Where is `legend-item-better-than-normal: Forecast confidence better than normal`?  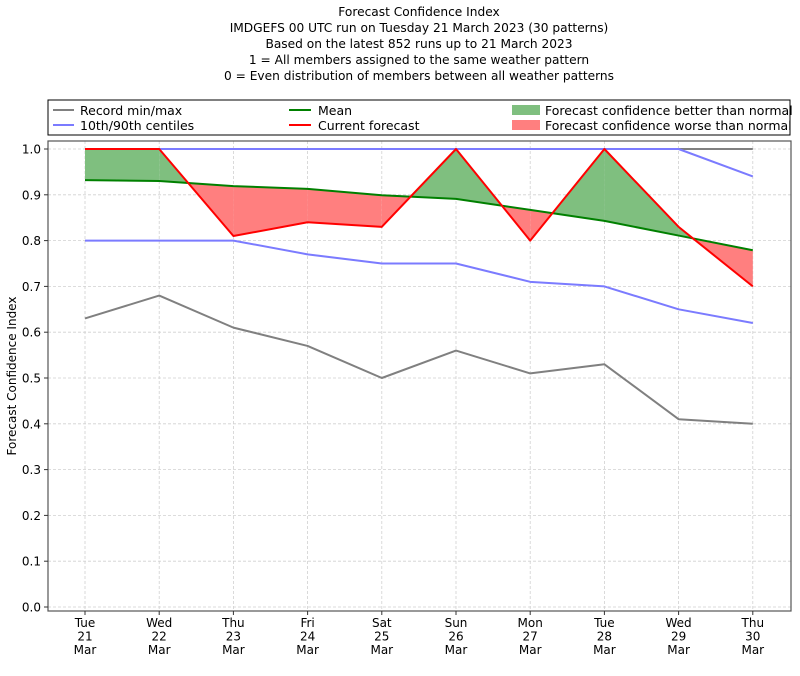 legend-item-better-than-normal: Forecast confidence better than normal is located at coordinates (652, 110).